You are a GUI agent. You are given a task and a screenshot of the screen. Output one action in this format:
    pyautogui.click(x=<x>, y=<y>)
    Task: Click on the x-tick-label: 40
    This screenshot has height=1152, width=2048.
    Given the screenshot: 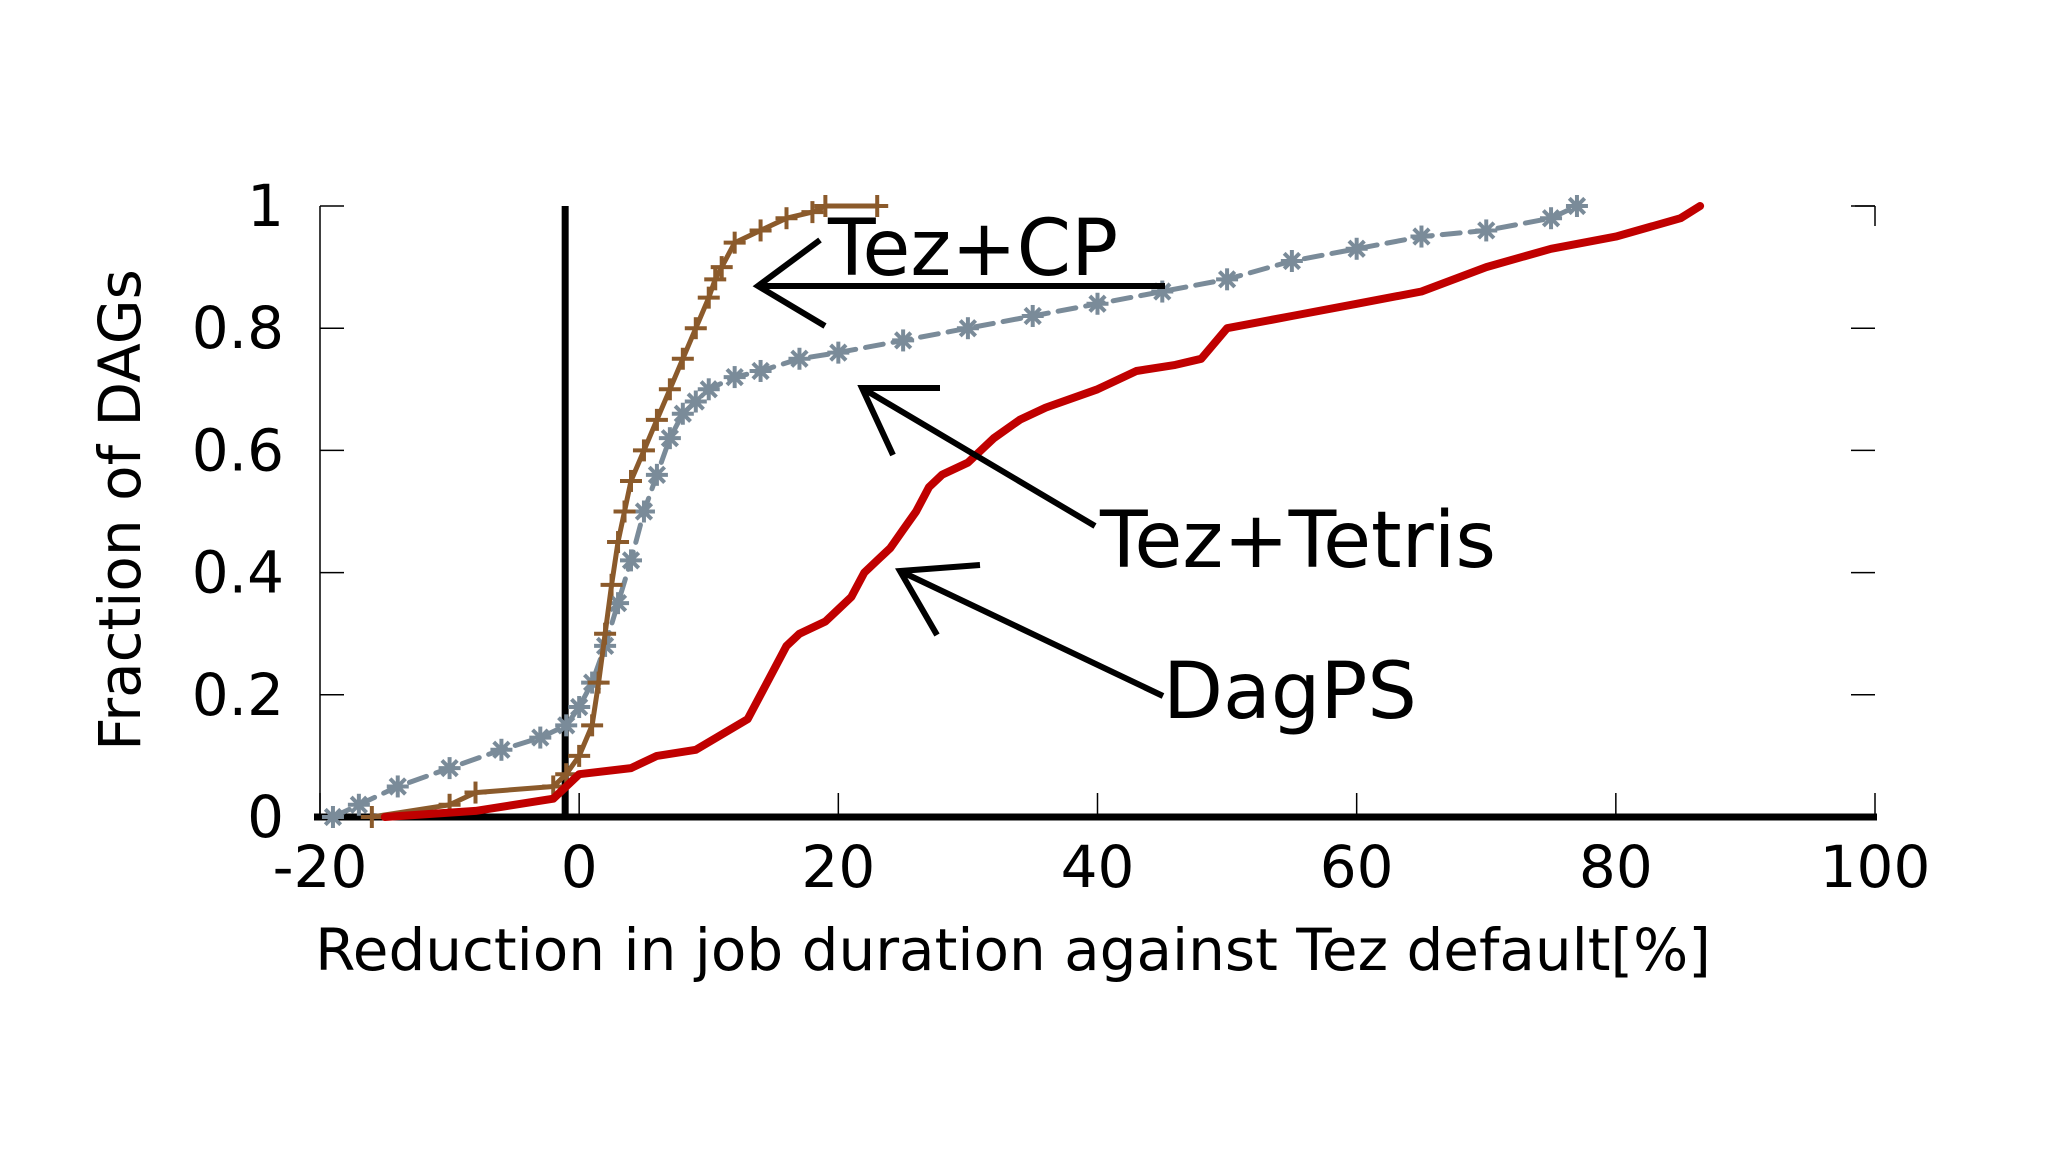 What is the action you would take?
    pyautogui.click(x=1098, y=867)
    